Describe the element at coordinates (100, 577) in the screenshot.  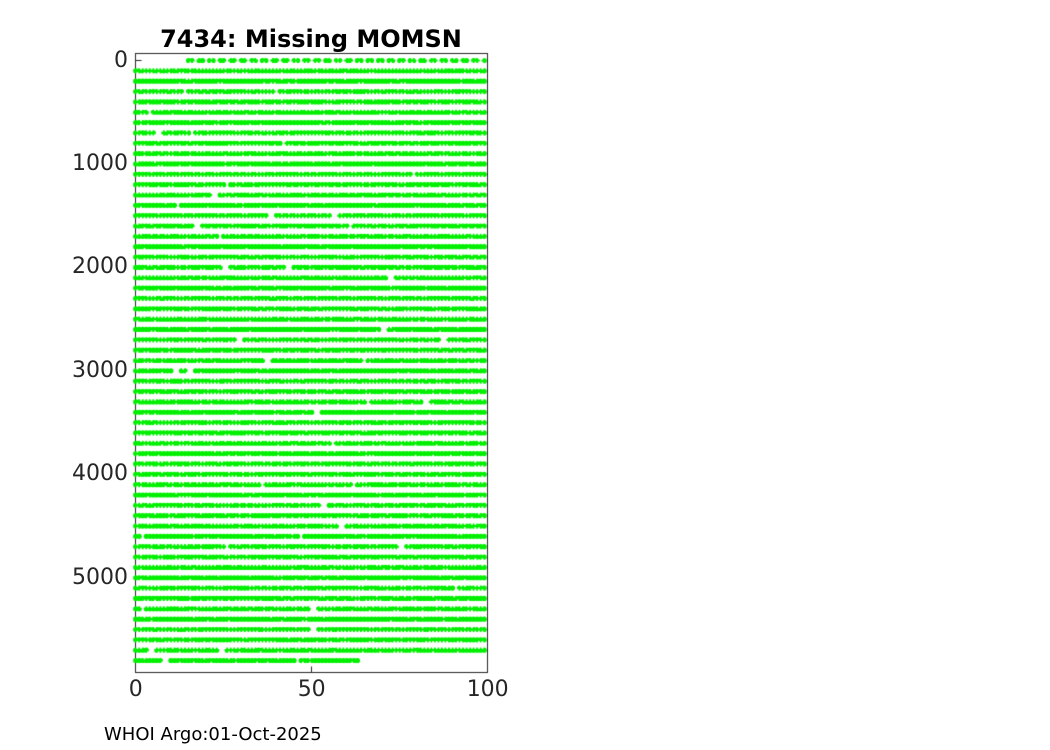
I see `y-tick-label: 5000` at that location.